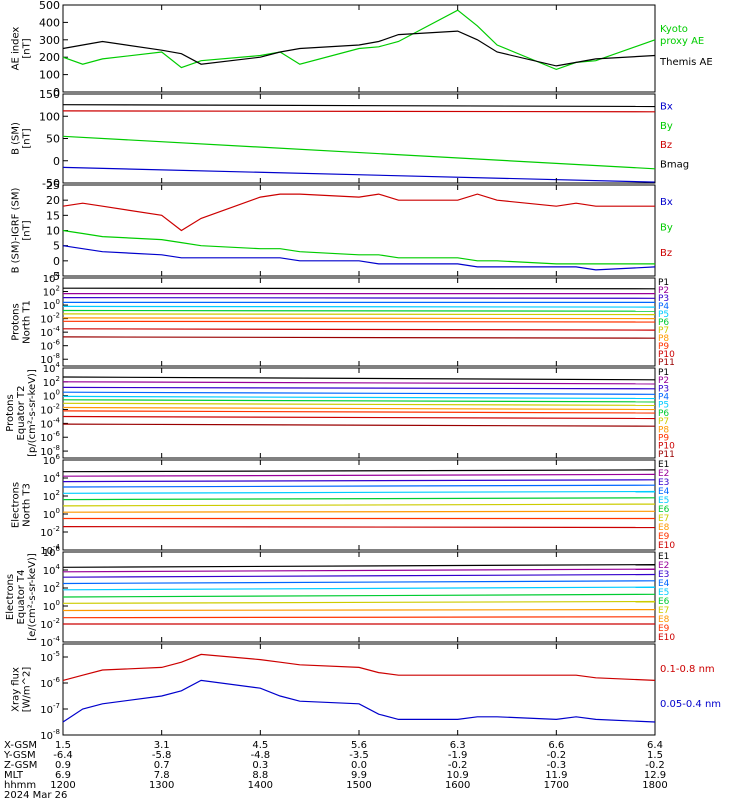 Image resolution: width=750 pixels, height=800 pixels. Describe the element at coordinates (359, 595) in the screenshot. I see `series-line-e6` at that location.